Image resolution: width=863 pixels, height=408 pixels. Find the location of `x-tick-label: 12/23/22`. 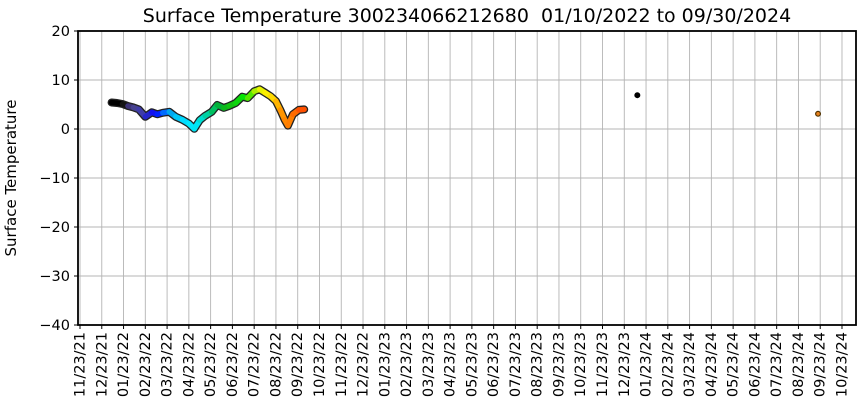

x-tick-label: 12/23/22 is located at coordinates (364, 364).